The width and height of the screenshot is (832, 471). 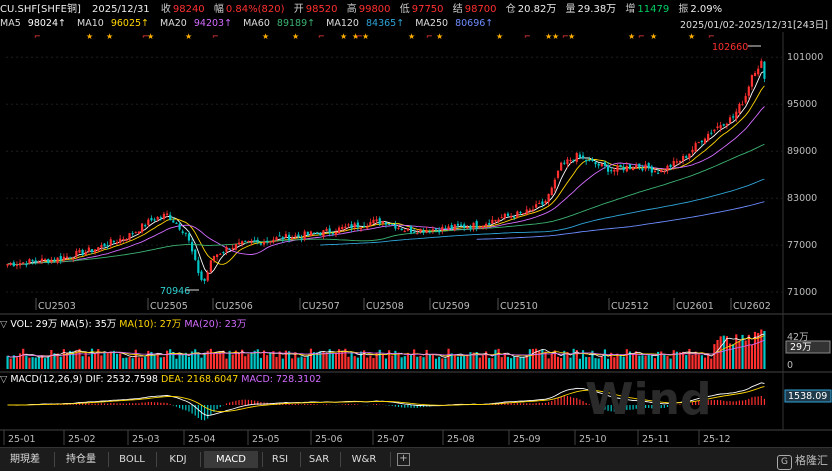 What do you see at coordinates (4, 324) in the screenshot?
I see `vol-collapse-icon: ▽` at bounding box center [4, 324].